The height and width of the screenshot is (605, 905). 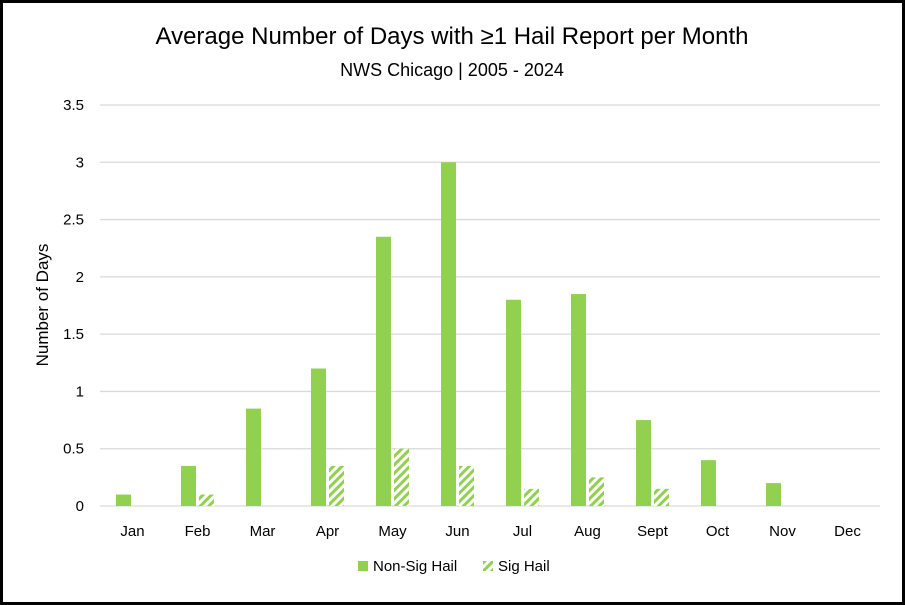 What do you see at coordinates (415, 566) in the screenshot?
I see `legend-label-non-sig-hail: Non-Sig Hail` at bounding box center [415, 566].